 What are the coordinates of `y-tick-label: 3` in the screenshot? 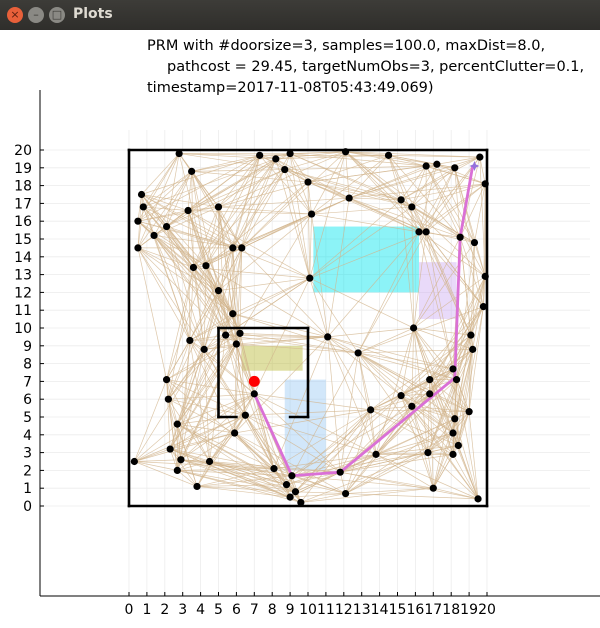 It's located at (27, 454).